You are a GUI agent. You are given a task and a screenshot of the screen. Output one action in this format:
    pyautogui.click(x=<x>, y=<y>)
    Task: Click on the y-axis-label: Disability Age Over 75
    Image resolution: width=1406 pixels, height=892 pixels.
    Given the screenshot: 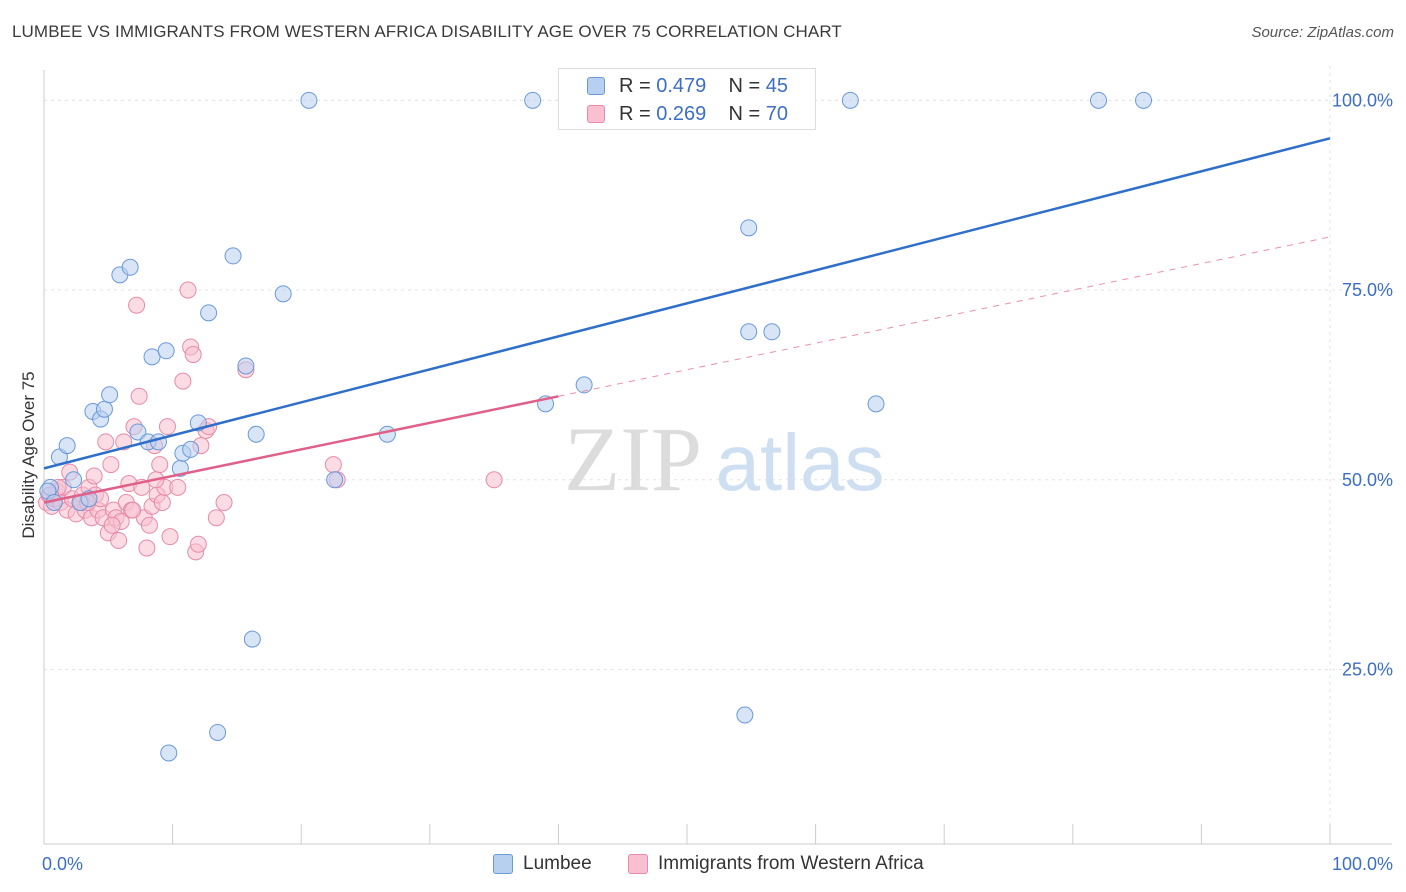 What is the action you would take?
    pyautogui.click(x=28, y=454)
    